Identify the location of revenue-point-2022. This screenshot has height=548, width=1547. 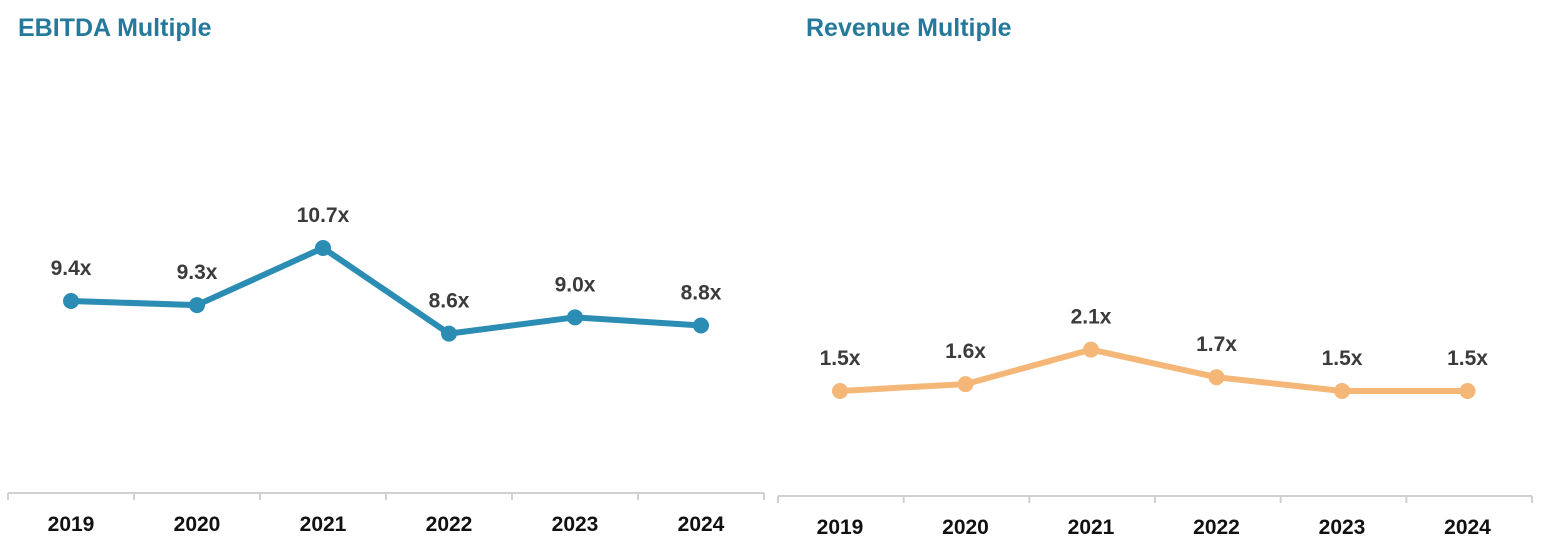
(1216, 377).